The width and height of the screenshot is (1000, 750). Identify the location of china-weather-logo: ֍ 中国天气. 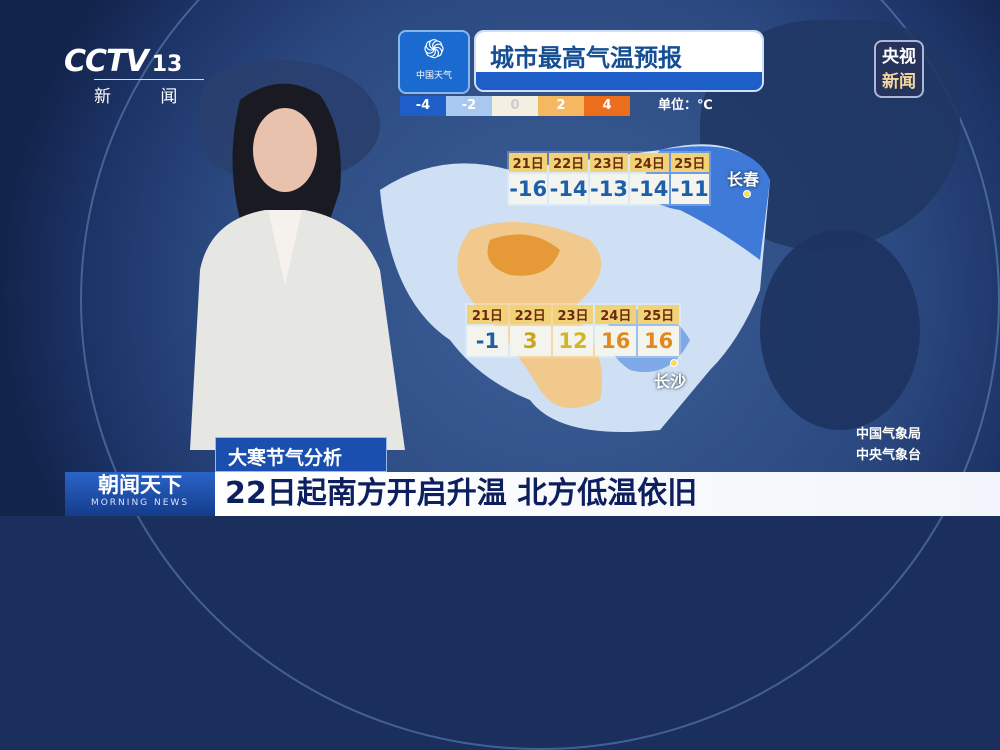
(434, 62).